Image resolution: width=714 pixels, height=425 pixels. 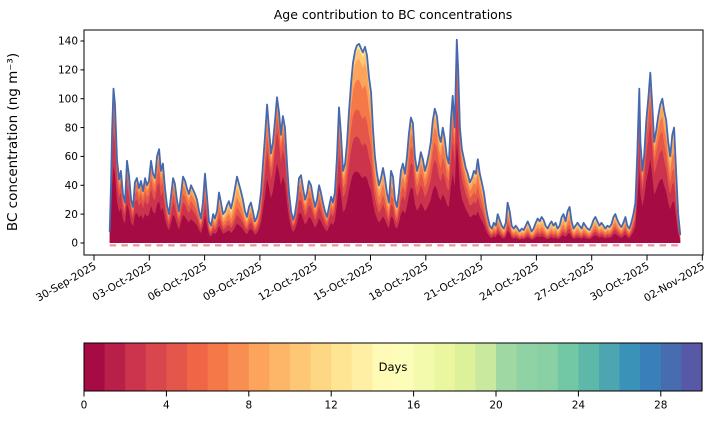 What do you see at coordinates (495, 406) in the screenshot?
I see `colorbar-tick-label: 20` at bounding box center [495, 406].